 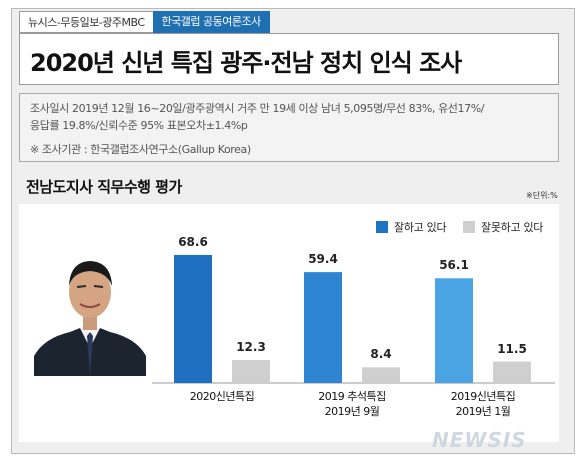 What do you see at coordinates (512, 227) in the screenshot?
I see `legend-label-negative: 잘못하고 있다` at bounding box center [512, 227].